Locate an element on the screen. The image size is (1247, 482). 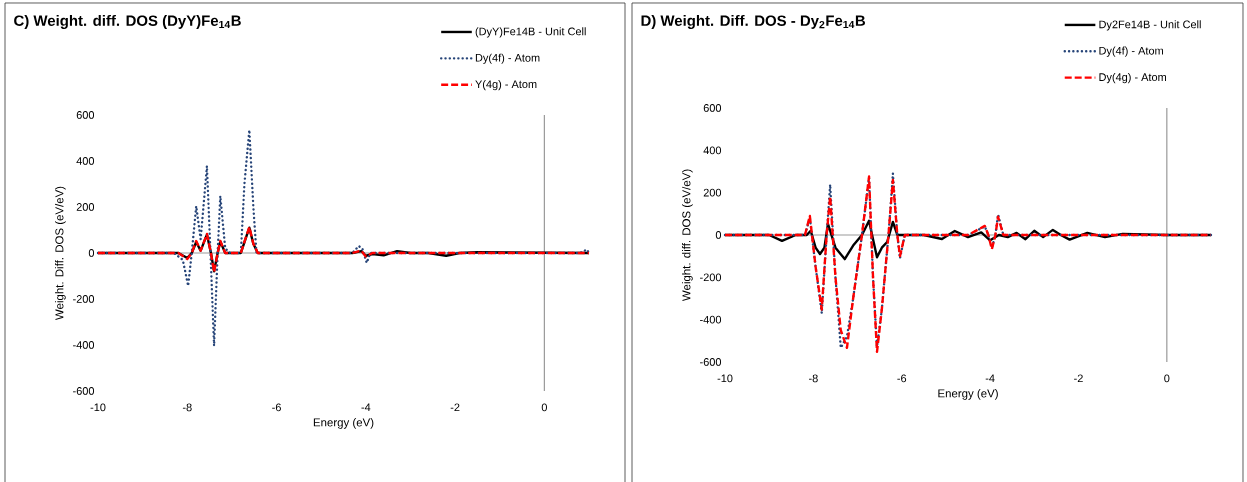
y-axis-title: Weight. diff. DOS (eV/eV) is located at coordinates (687, 235).